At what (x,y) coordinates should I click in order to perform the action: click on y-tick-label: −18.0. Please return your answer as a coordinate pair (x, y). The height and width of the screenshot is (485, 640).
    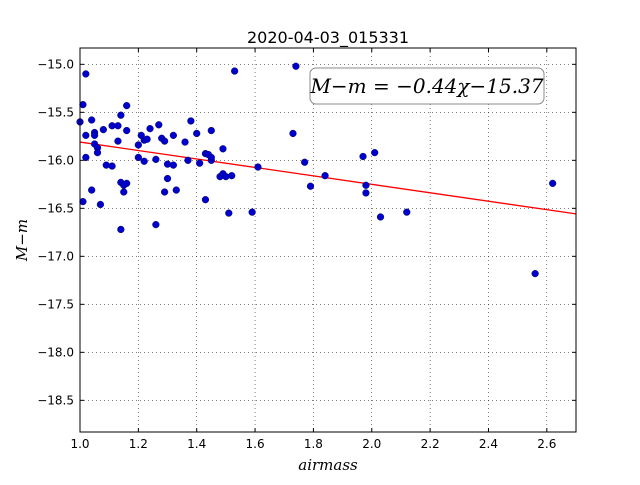
    Looking at the image, I should click on (55, 352).